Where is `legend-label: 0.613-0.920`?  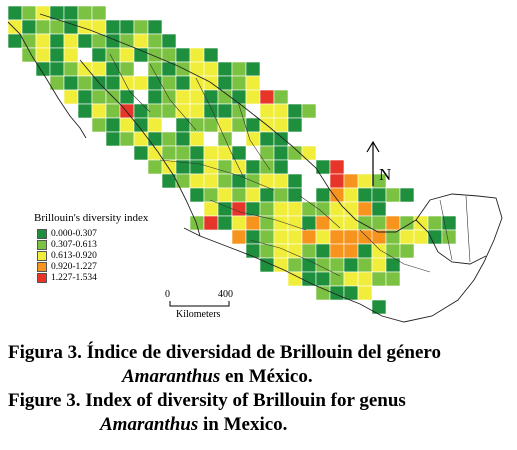
legend-label: 0.613-0.920 is located at coordinates (74, 255).